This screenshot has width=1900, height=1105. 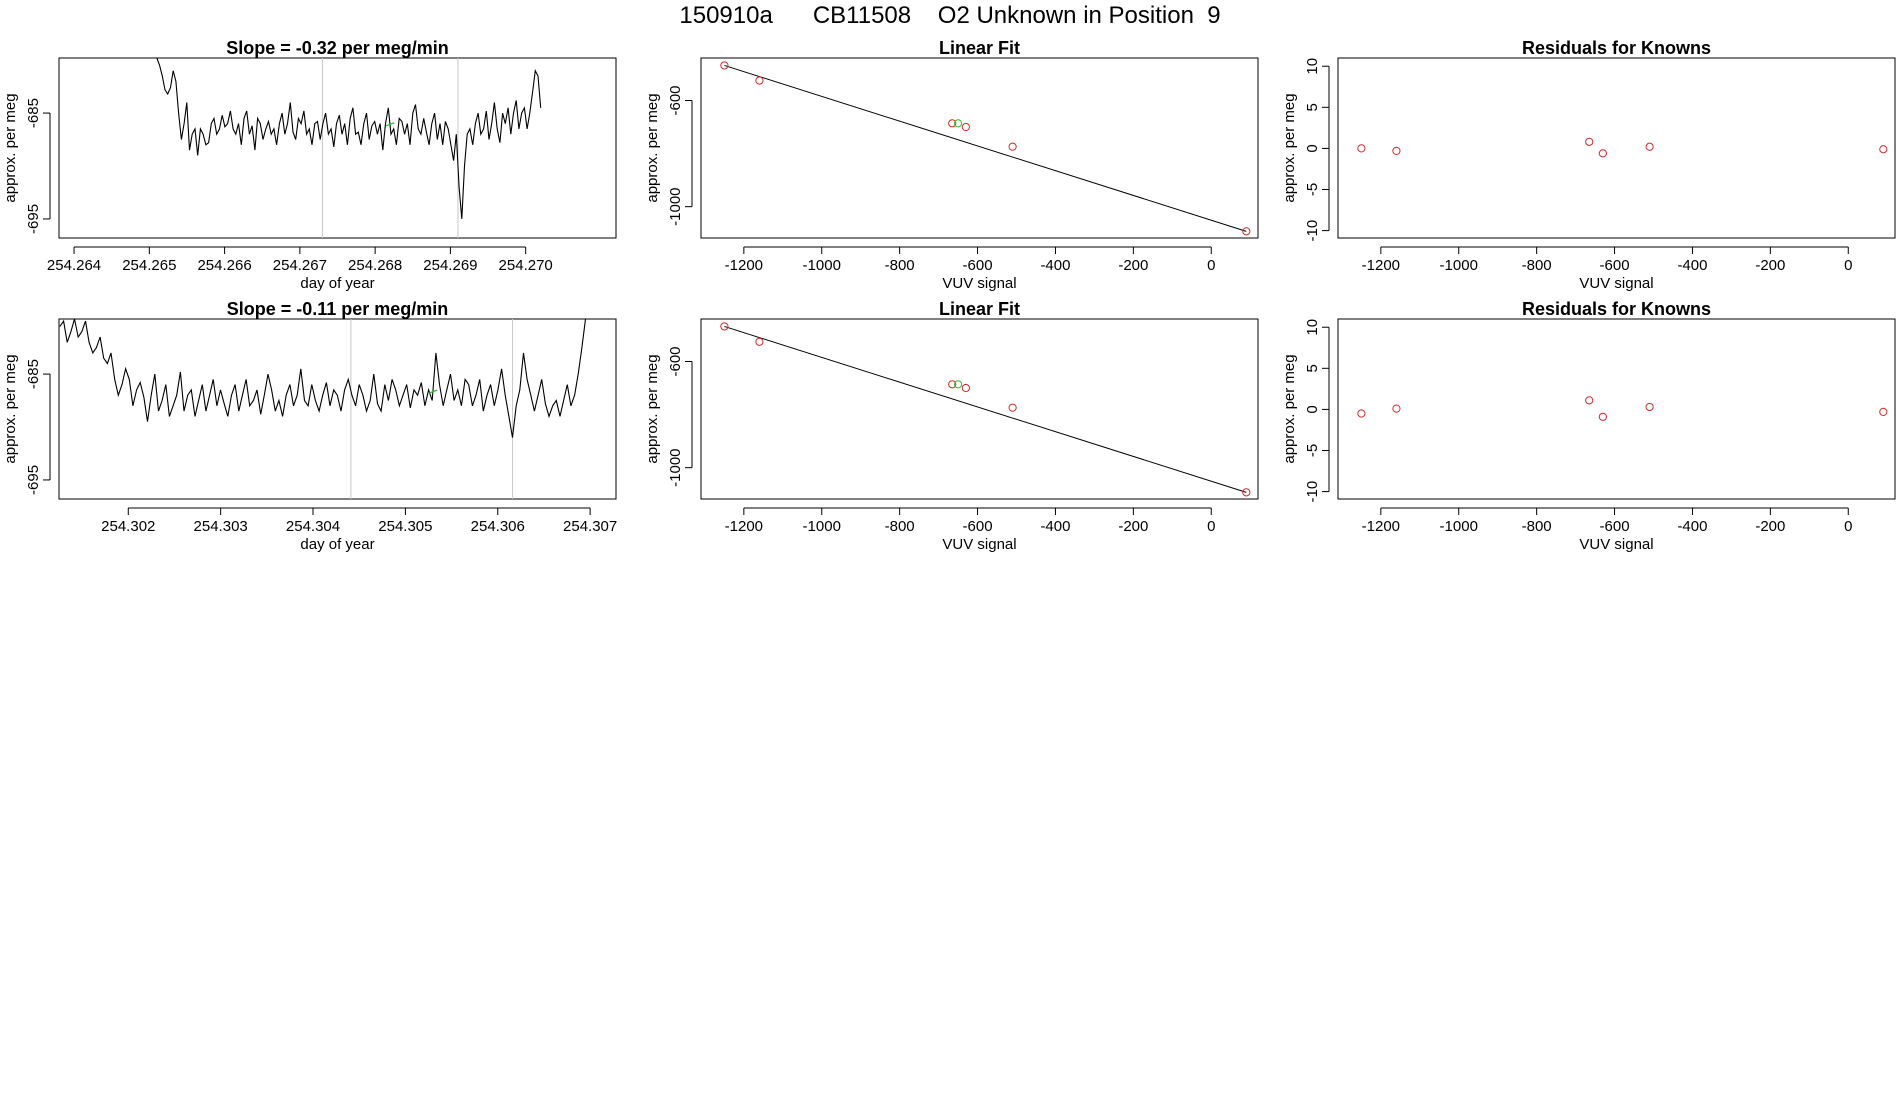 I want to click on x-tick-label: 254.306, so click(x=498, y=526).